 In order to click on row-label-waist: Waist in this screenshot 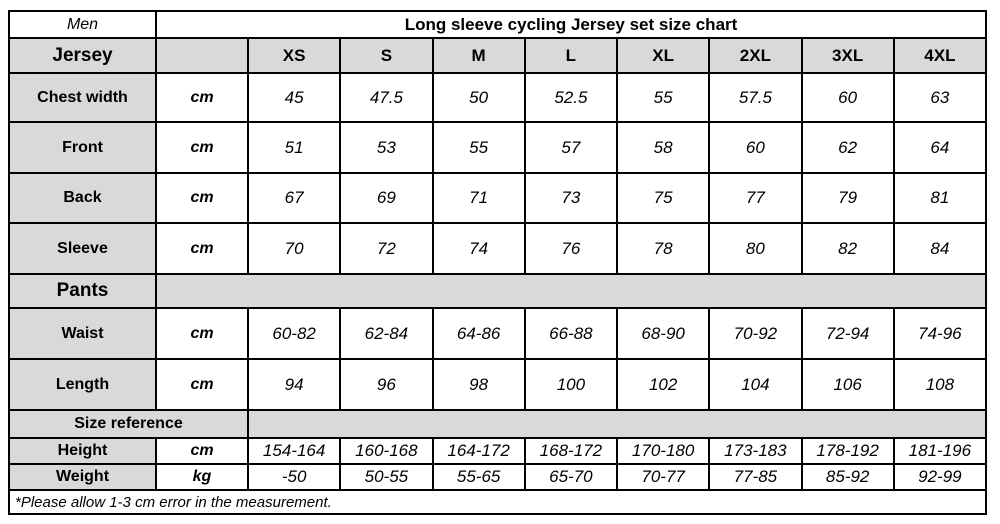, I will do `click(82, 333)`.